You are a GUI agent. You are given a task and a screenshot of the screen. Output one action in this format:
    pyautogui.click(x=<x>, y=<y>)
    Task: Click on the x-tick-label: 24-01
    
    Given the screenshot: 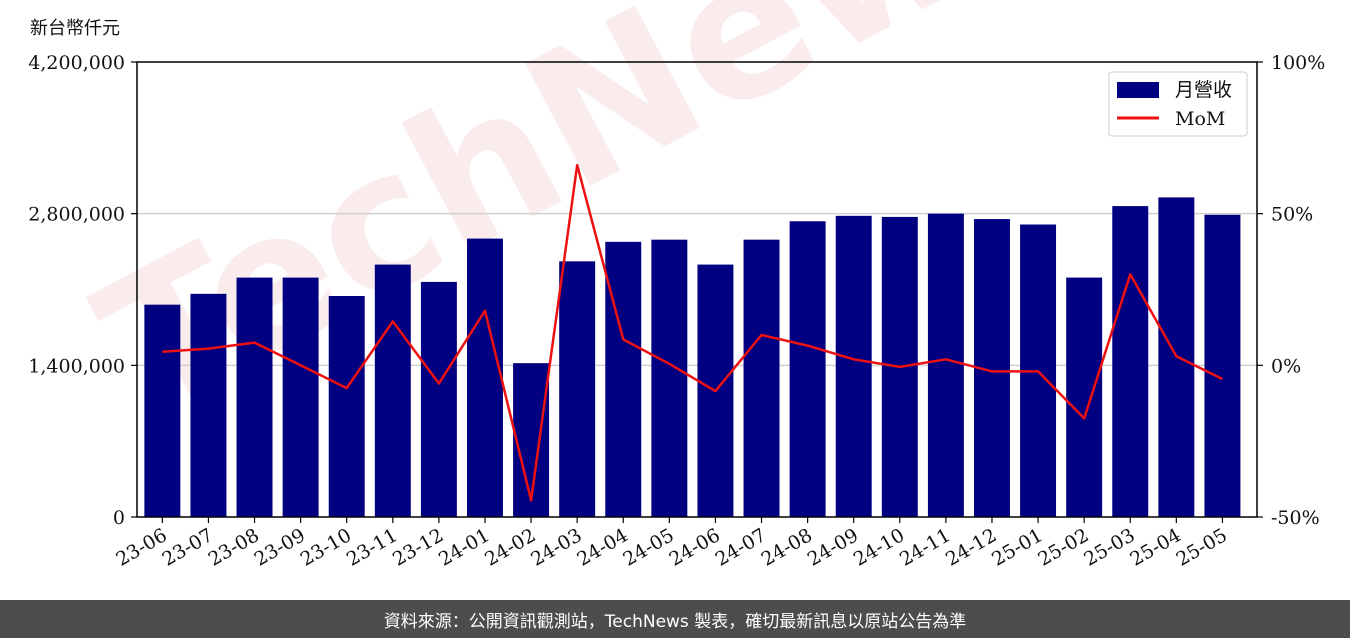 What is the action you would take?
    pyautogui.click(x=464, y=547)
    